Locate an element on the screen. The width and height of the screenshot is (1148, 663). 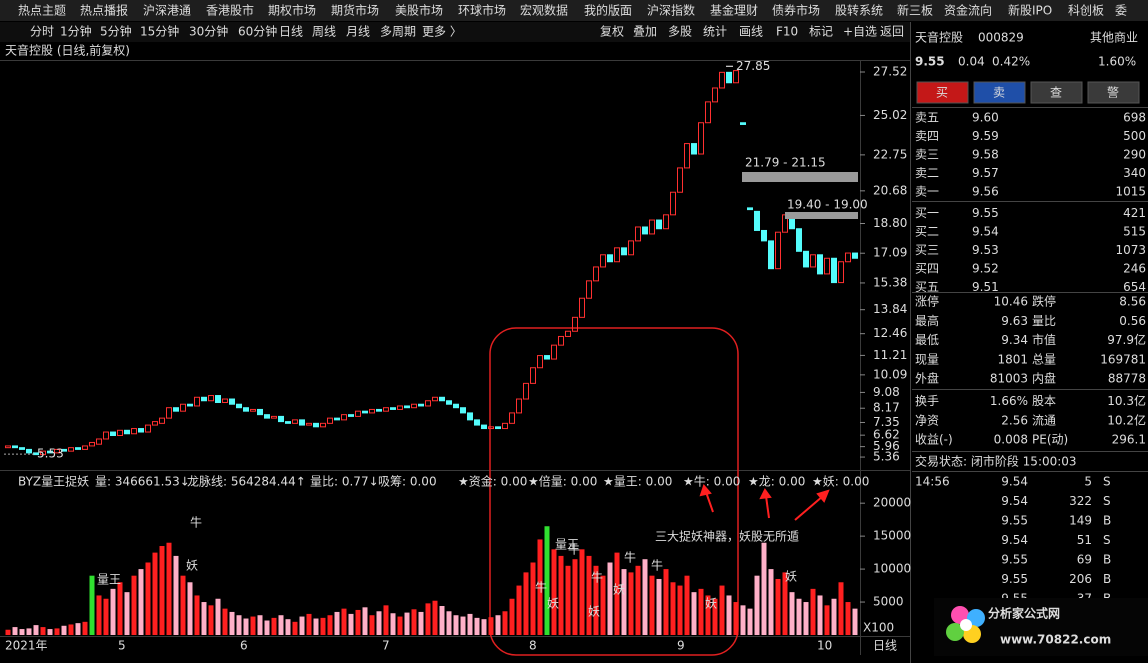
tool-button: 画线 is located at coordinates (751, 32).